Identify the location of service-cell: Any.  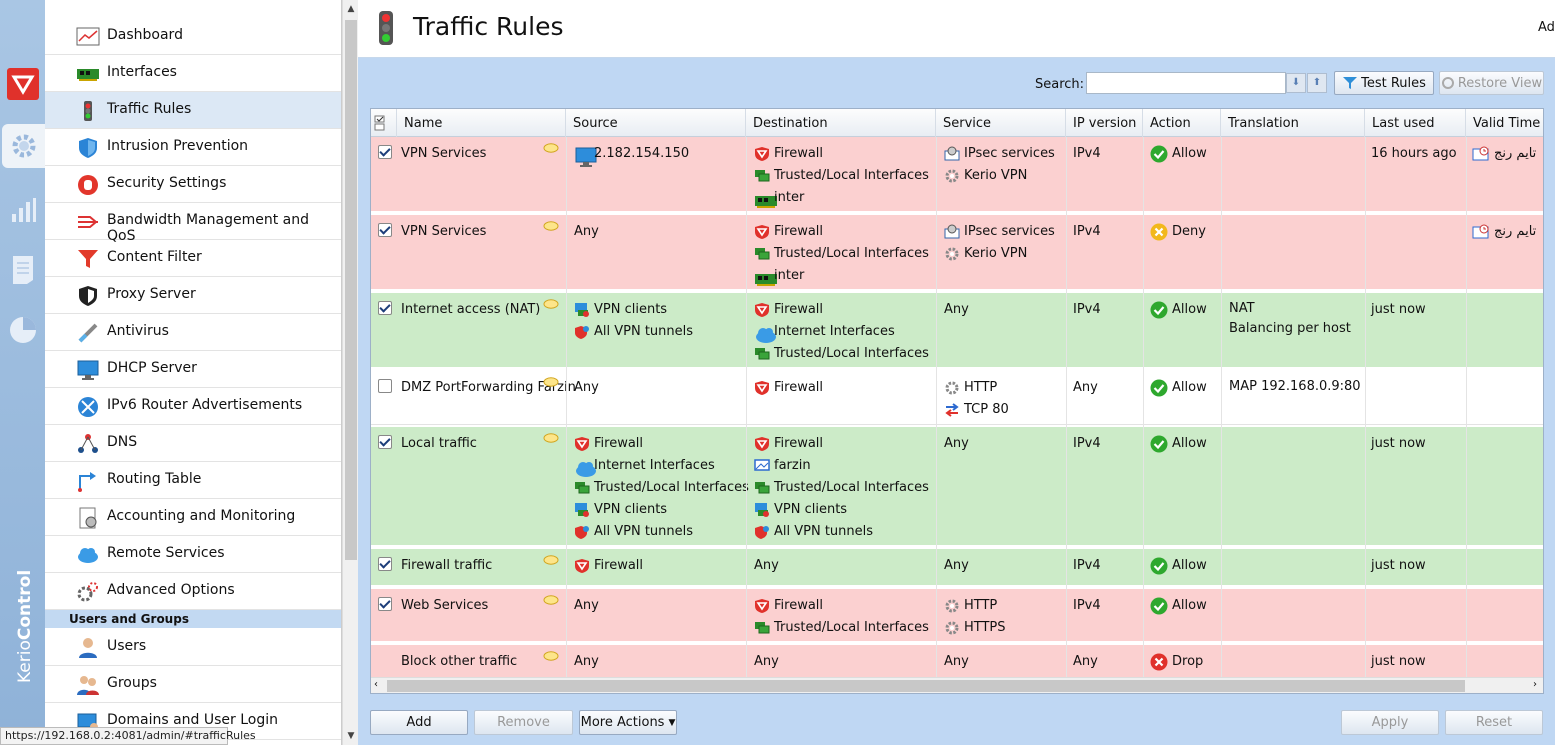
(956, 566).